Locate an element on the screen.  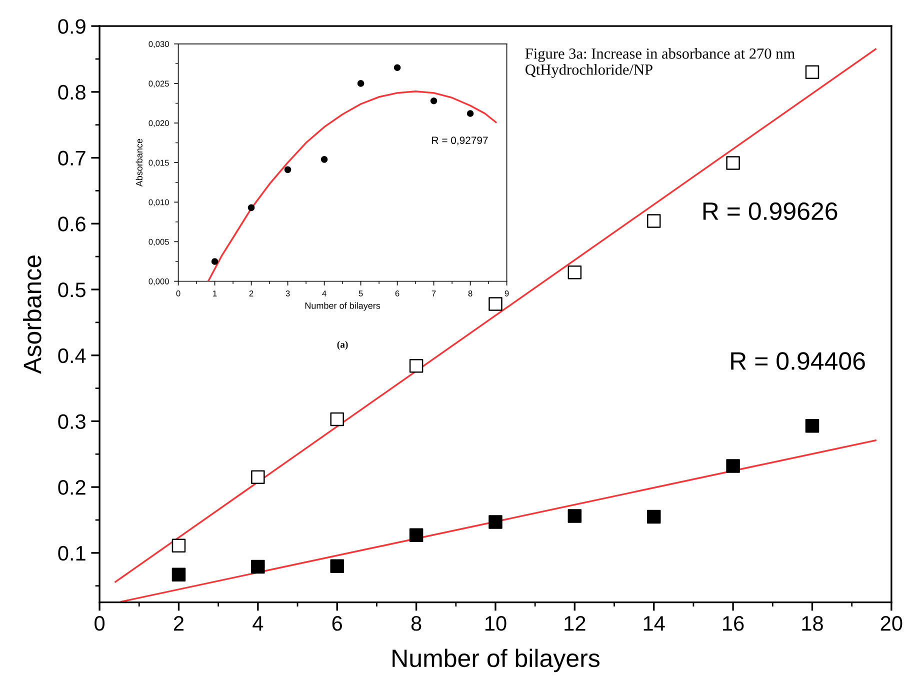
x-tick-label: 5 is located at coordinates (360, 293).